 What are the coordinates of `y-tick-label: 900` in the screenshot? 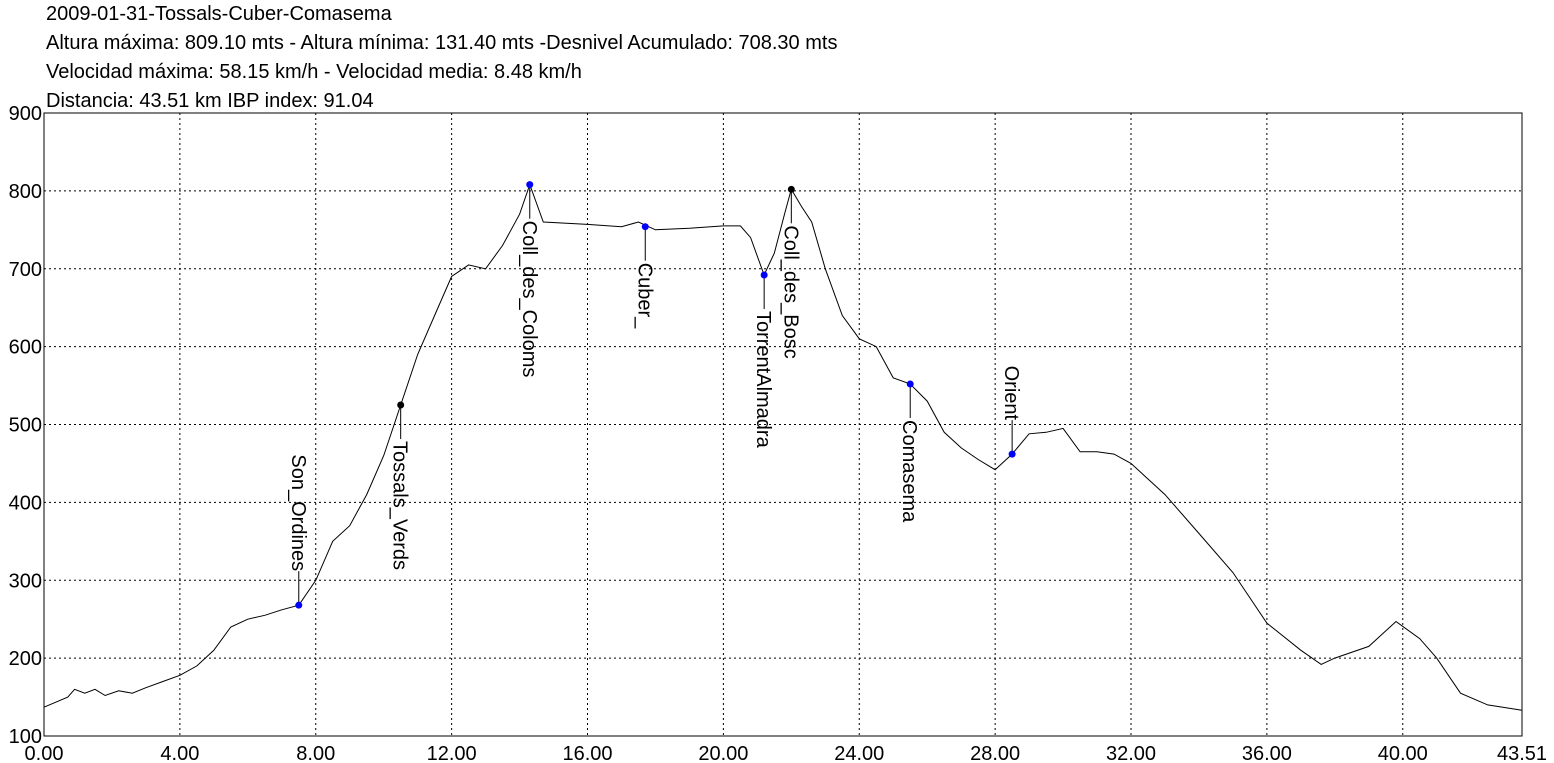 It's located at (25, 114).